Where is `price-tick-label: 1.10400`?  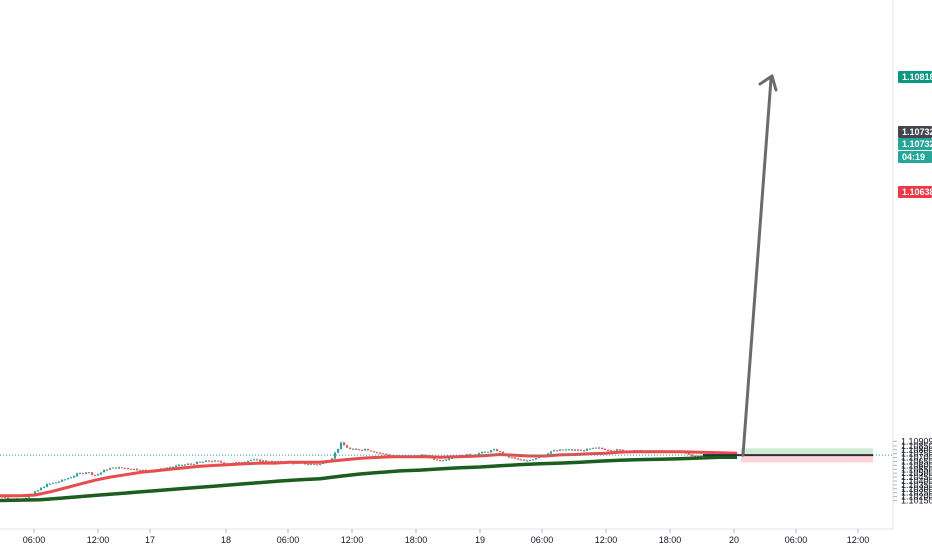
price-tick-label: 1.10400 is located at coordinates (916, 481).